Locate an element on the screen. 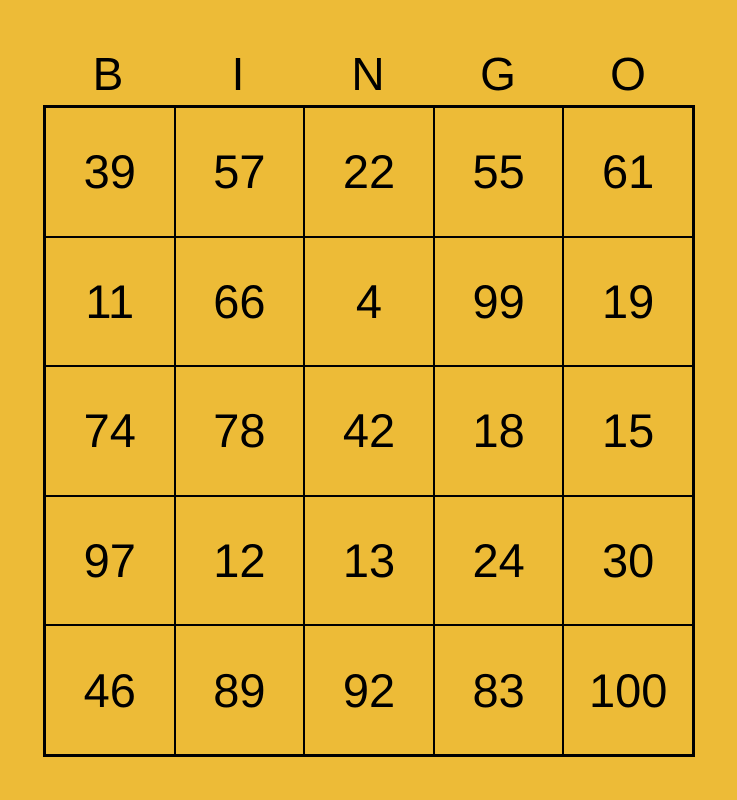 The width and height of the screenshot is (737, 800). bingo-cell: 97 is located at coordinates (110, 560).